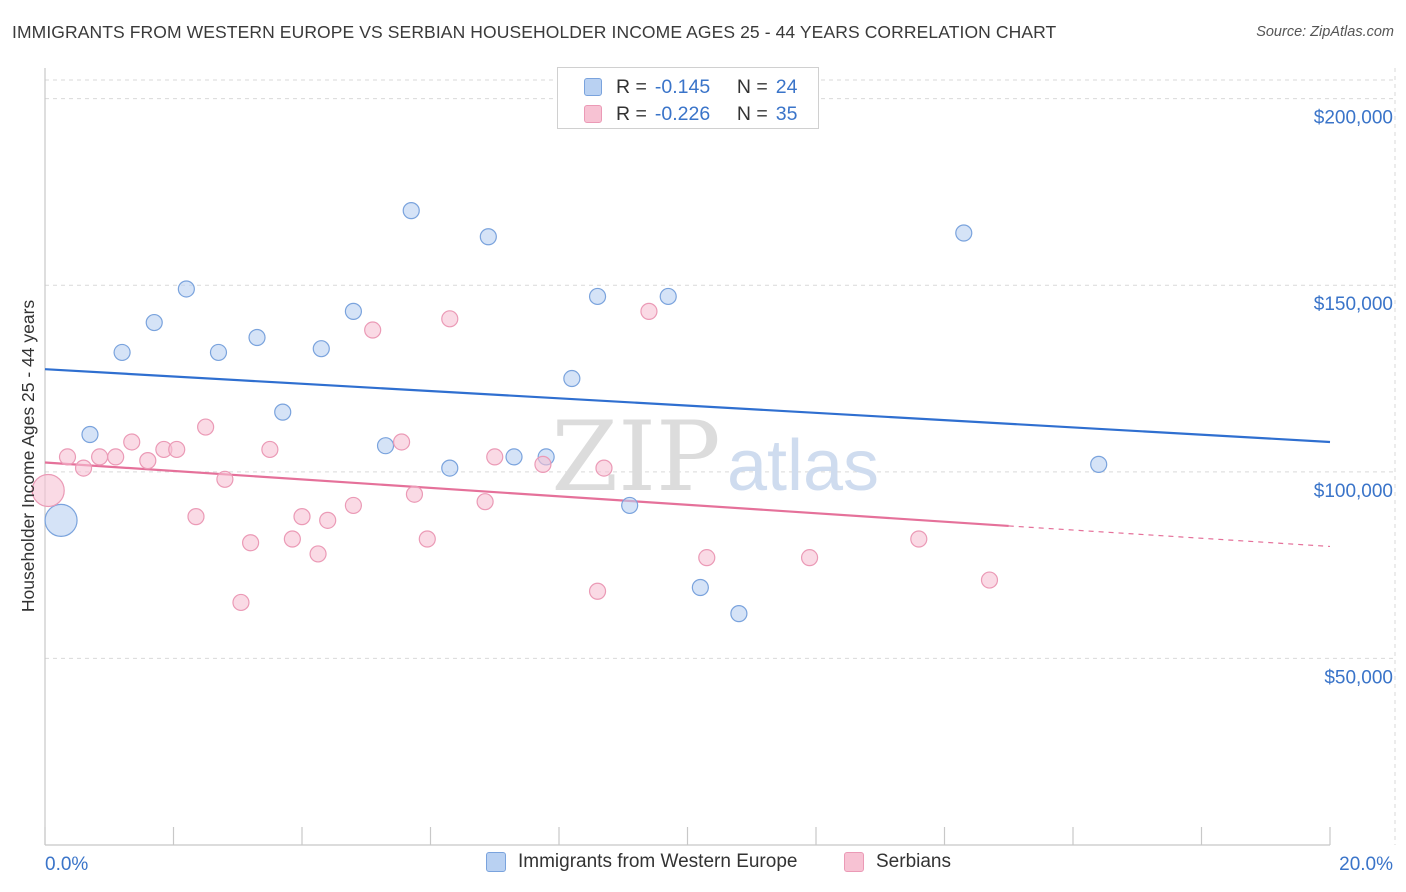 The width and height of the screenshot is (1406, 892). What do you see at coordinates (635, 457) in the screenshot?
I see `watermark-zip: ZIP` at bounding box center [635, 457].